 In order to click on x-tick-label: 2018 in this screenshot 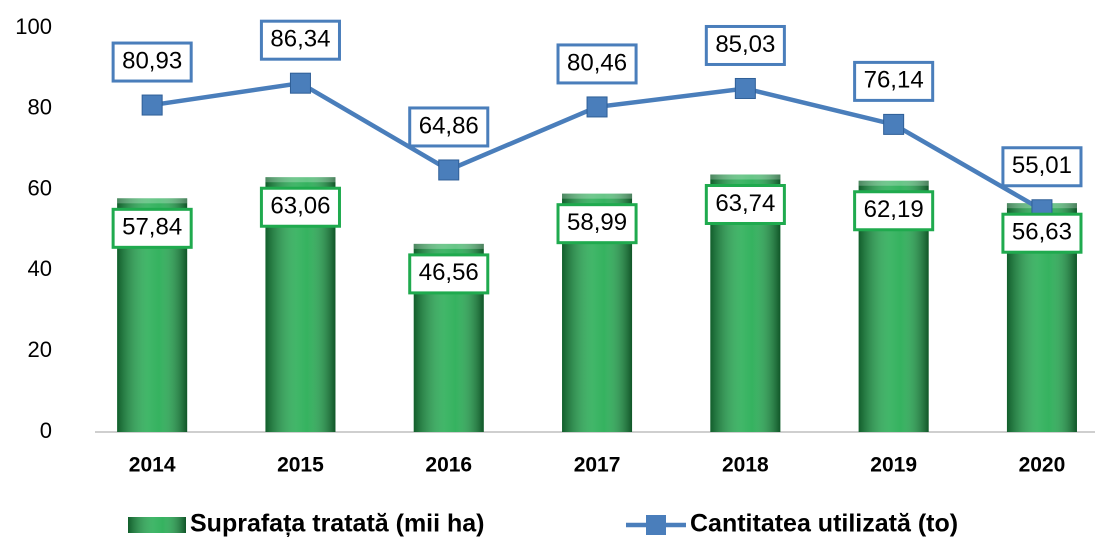, I will do `click(745, 465)`.